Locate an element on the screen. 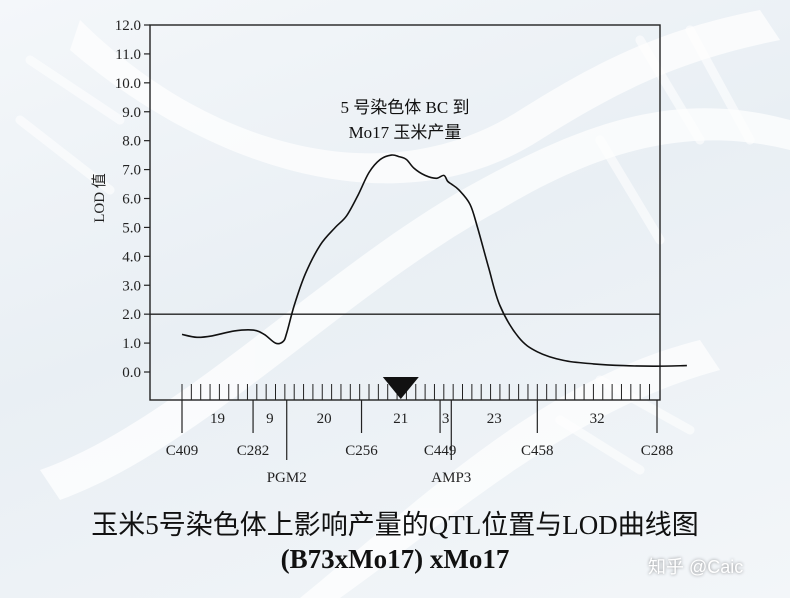  y-tick-label: 11.0 is located at coordinates (128, 55).